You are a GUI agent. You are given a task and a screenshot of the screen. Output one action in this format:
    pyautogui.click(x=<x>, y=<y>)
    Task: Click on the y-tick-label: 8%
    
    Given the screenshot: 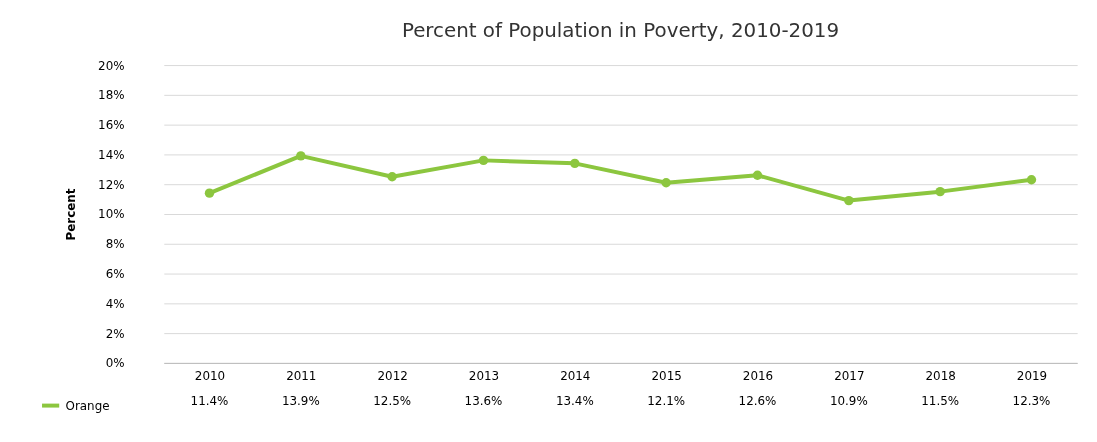 What is the action you would take?
    pyautogui.click(x=115, y=244)
    